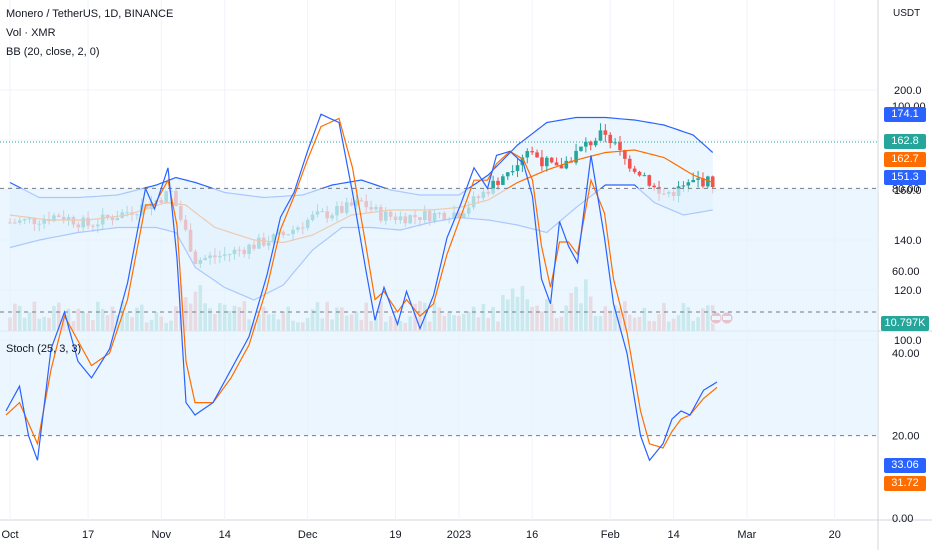 This screenshot has width=932, height=550. I want to click on currency-label: USDT, so click(907, 13).